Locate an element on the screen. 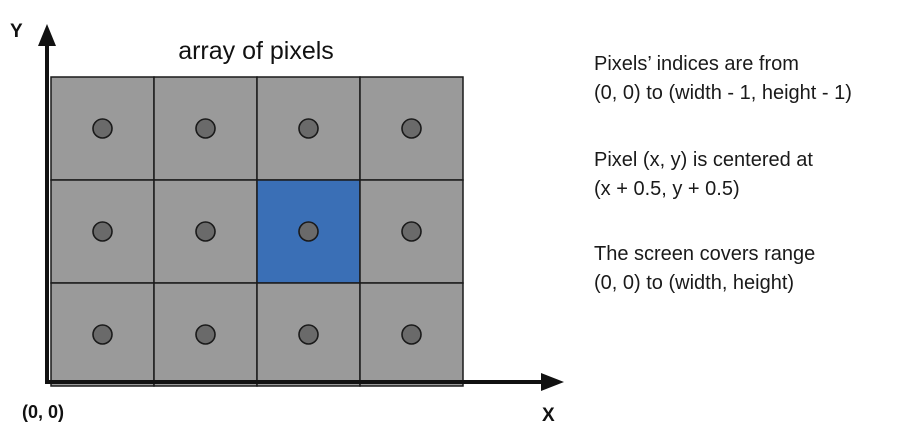  note-line: Pixel (x, y) is centered at is located at coordinates (703, 160).